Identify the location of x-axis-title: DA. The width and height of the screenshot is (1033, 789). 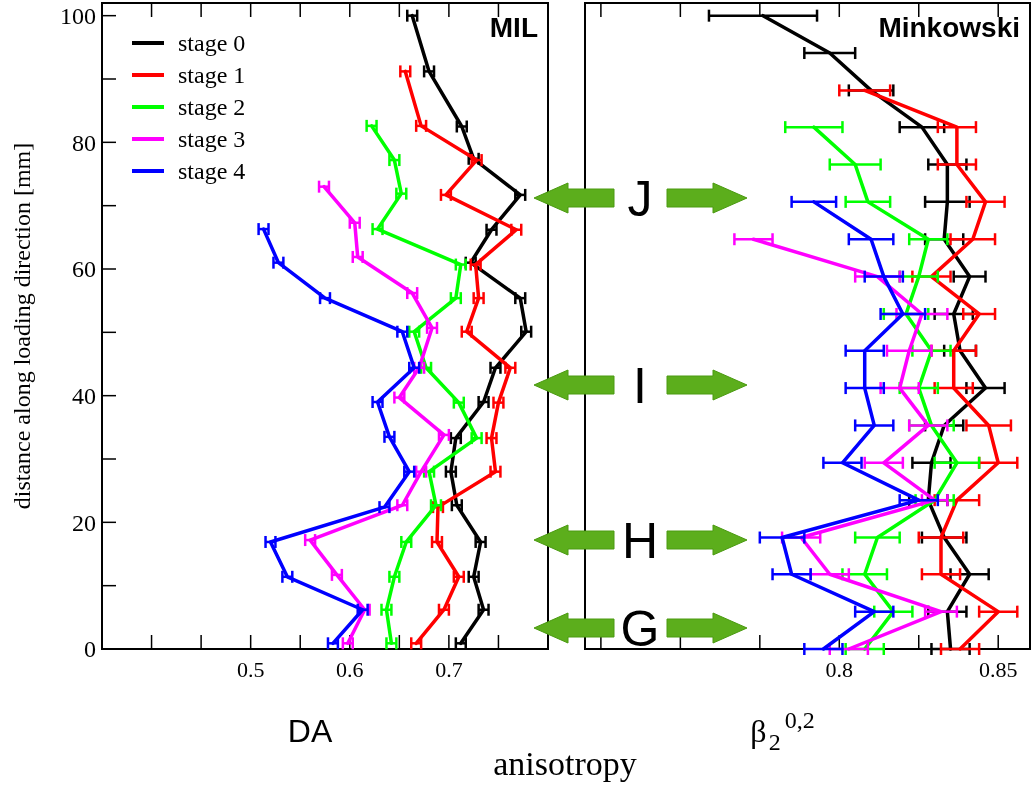
(310, 731).